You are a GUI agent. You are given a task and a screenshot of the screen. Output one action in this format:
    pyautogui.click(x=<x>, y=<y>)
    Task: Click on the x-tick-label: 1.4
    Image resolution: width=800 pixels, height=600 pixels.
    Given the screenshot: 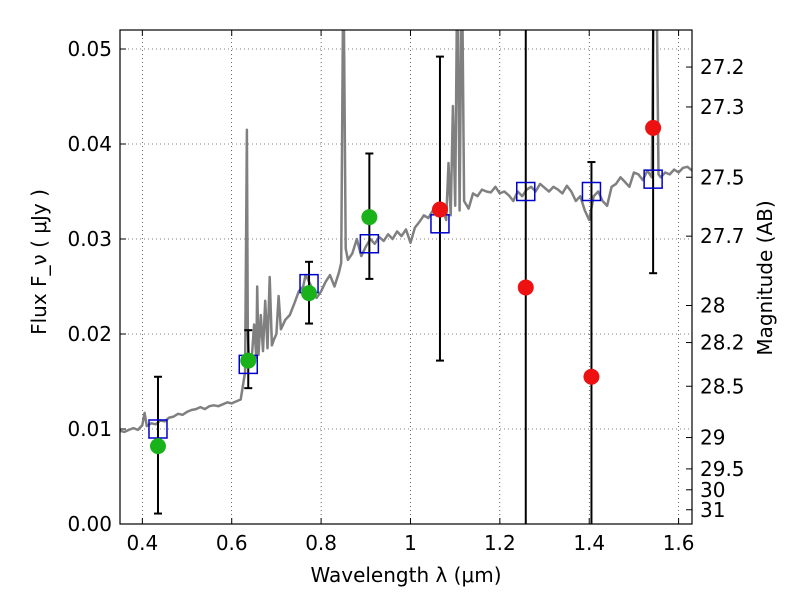 What is the action you would take?
    pyautogui.click(x=589, y=543)
    